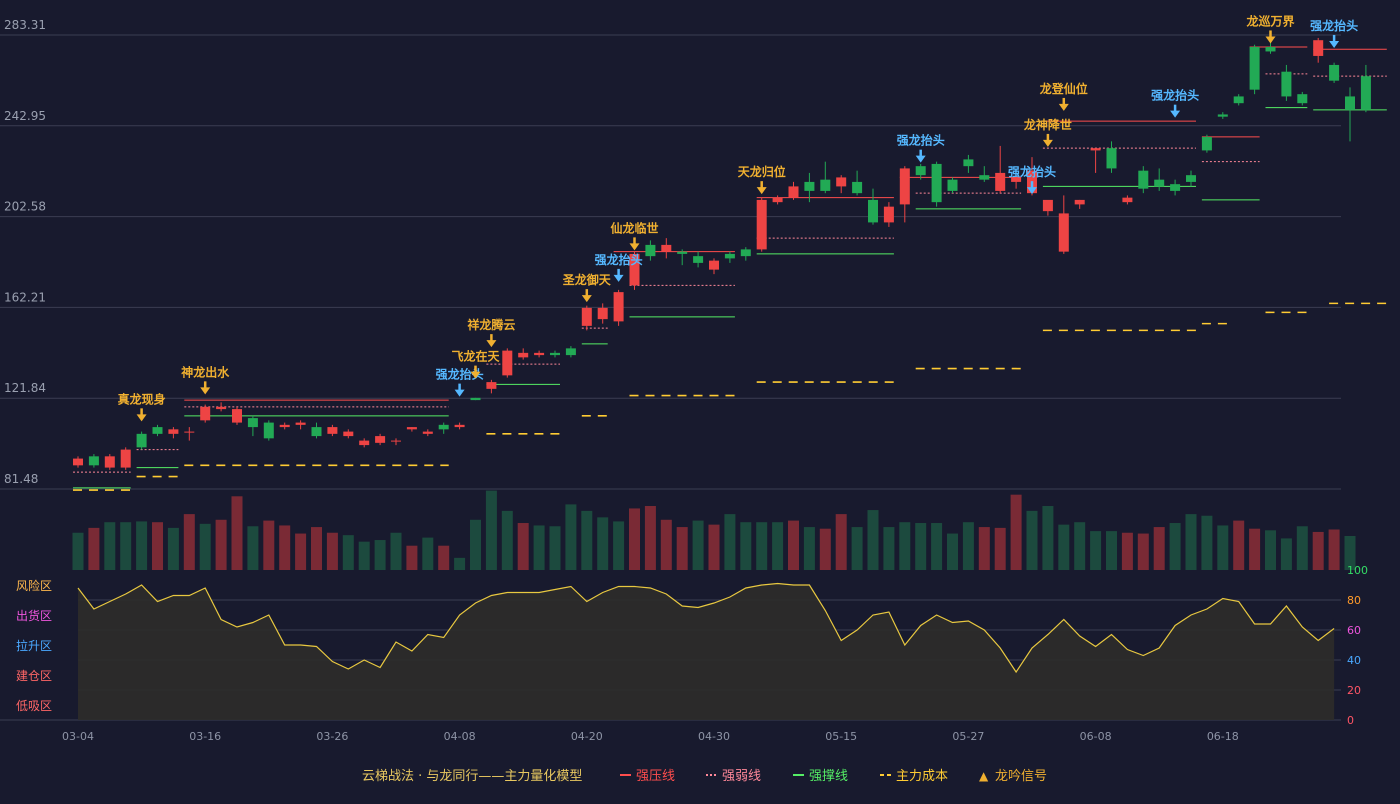  Describe the element at coordinates (841, 736) in the screenshot. I see `x-tick-label: 05-15` at that location.